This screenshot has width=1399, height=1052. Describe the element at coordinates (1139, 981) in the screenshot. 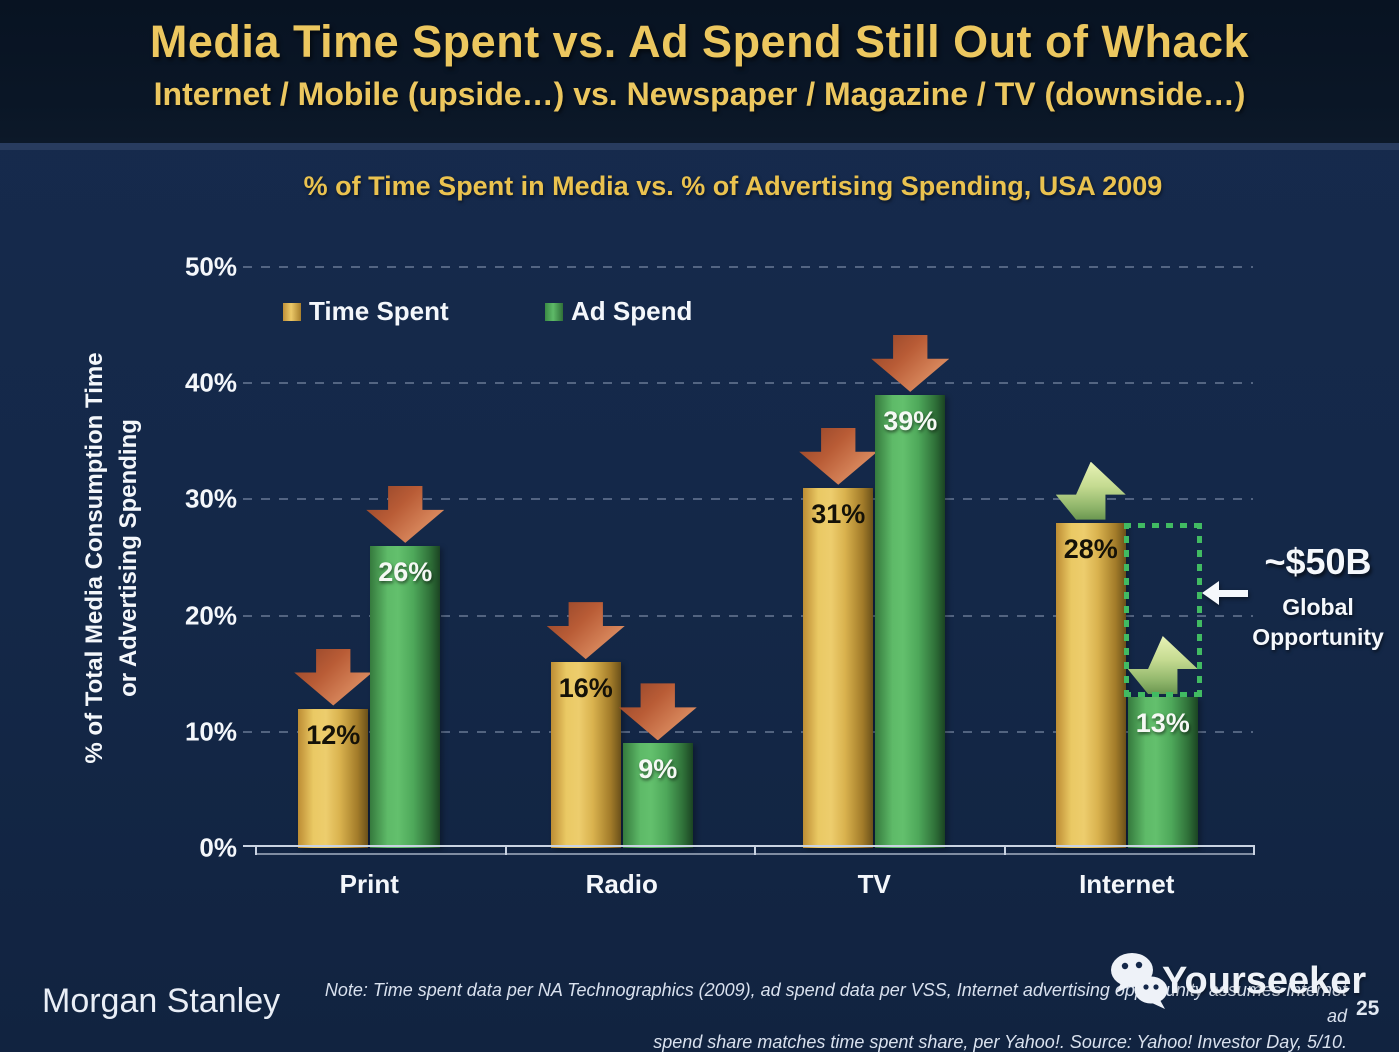

I see `wechat-icon` at that location.